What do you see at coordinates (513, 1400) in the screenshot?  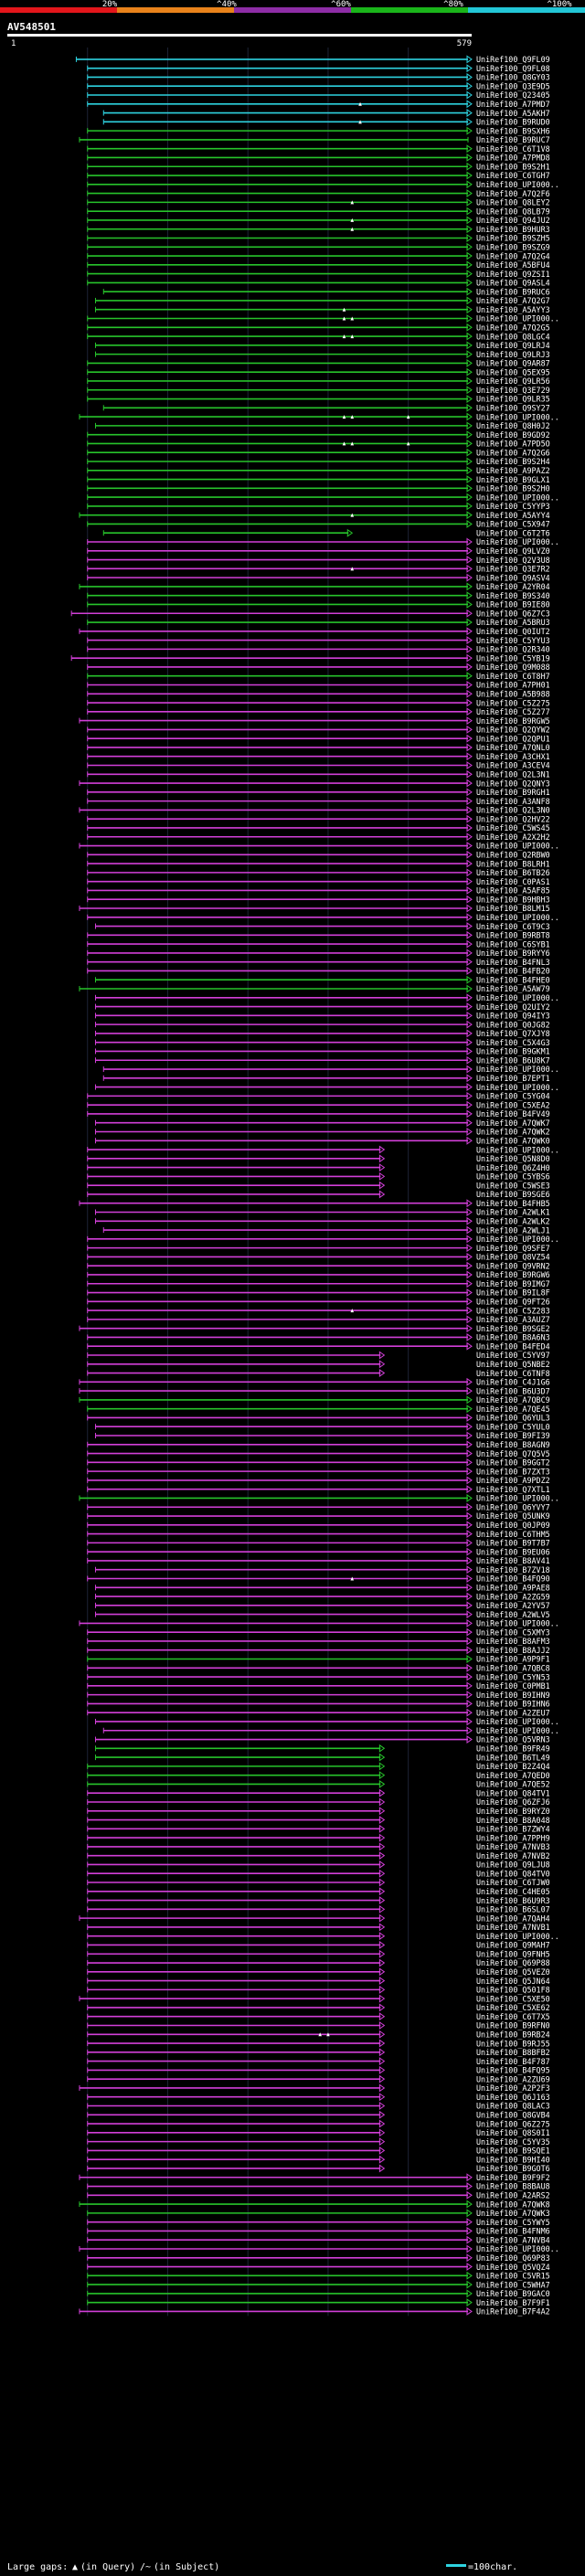 I see `hit-label: UniRef100_A7QBC9` at bounding box center [513, 1400].